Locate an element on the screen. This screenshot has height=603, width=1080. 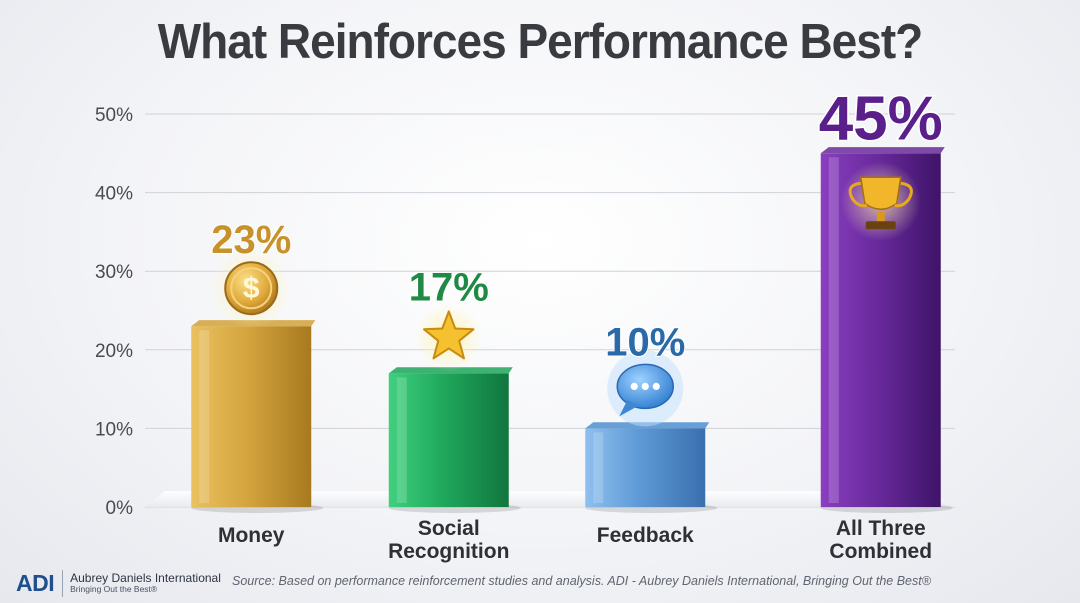
company-name: Aubrey Daniels International is located at coordinates (145, 578).